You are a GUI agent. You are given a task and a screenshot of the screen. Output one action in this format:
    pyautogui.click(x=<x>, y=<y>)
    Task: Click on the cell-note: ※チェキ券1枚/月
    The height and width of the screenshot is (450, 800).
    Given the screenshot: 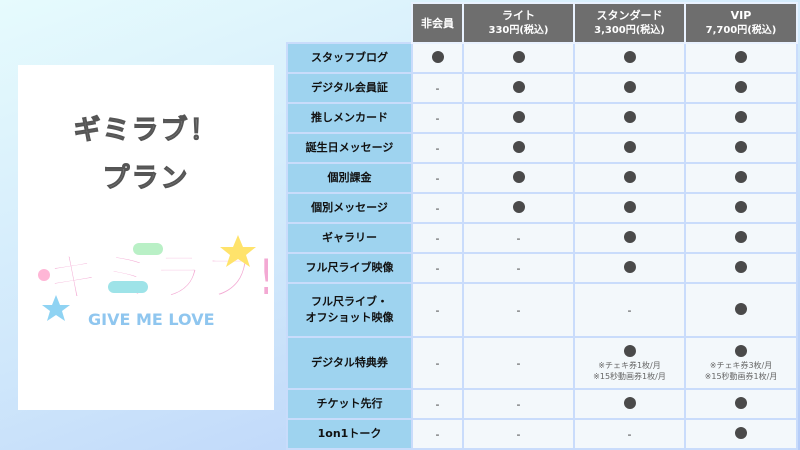 What is the action you would take?
    pyautogui.click(x=629, y=365)
    